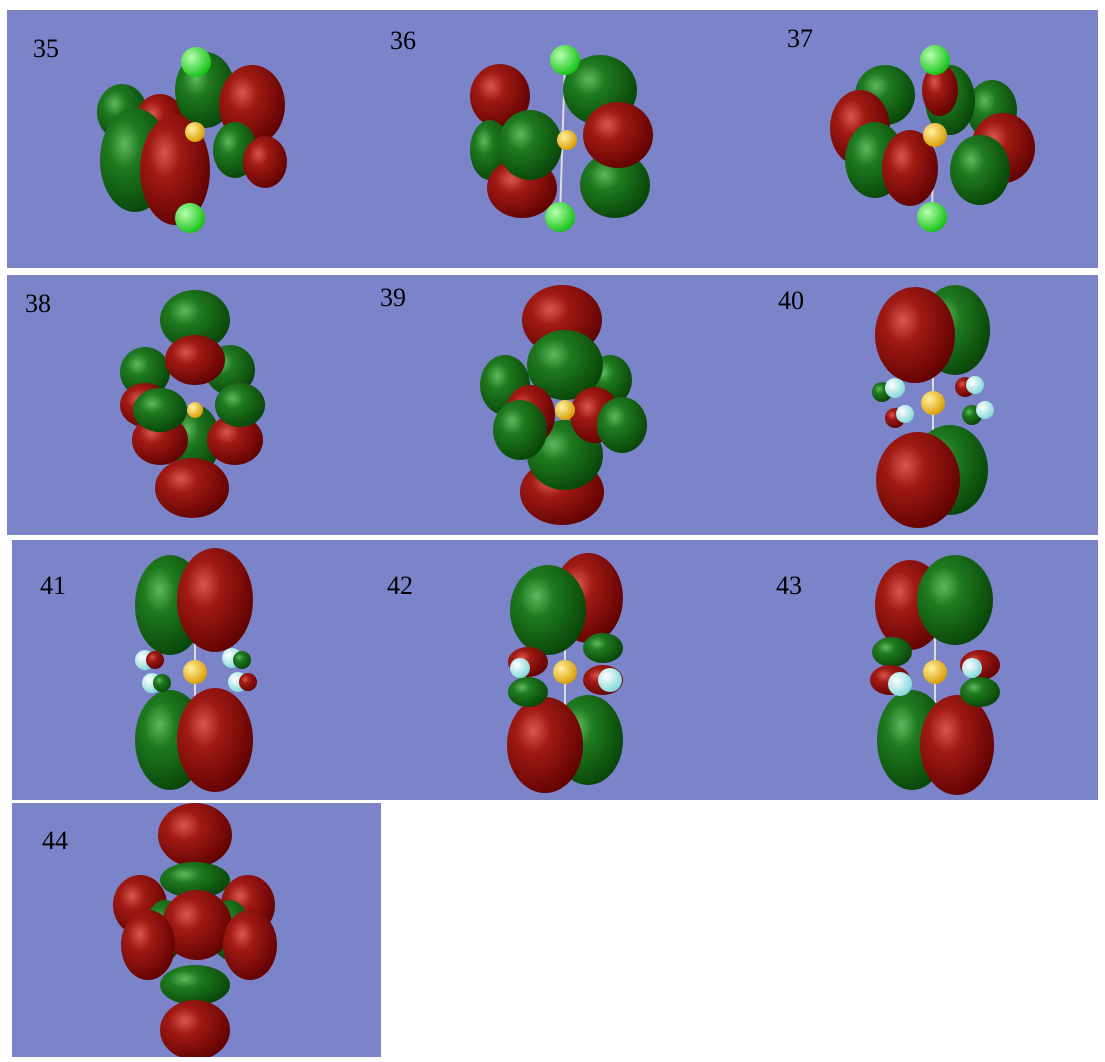 The image size is (1105, 1062). Describe the element at coordinates (791, 300) in the screenshot. I see `panel-label: 40` at that location.